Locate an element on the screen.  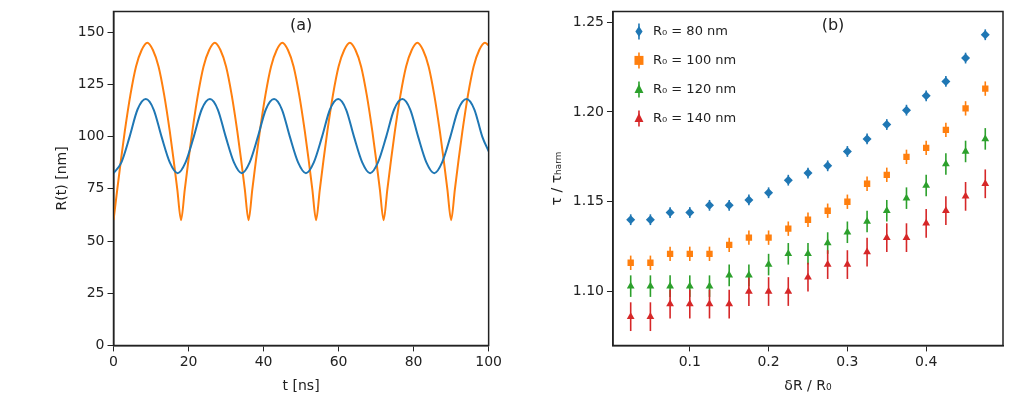
y-axis-title: R(t) [nm] is located at coordinates (61, 178).